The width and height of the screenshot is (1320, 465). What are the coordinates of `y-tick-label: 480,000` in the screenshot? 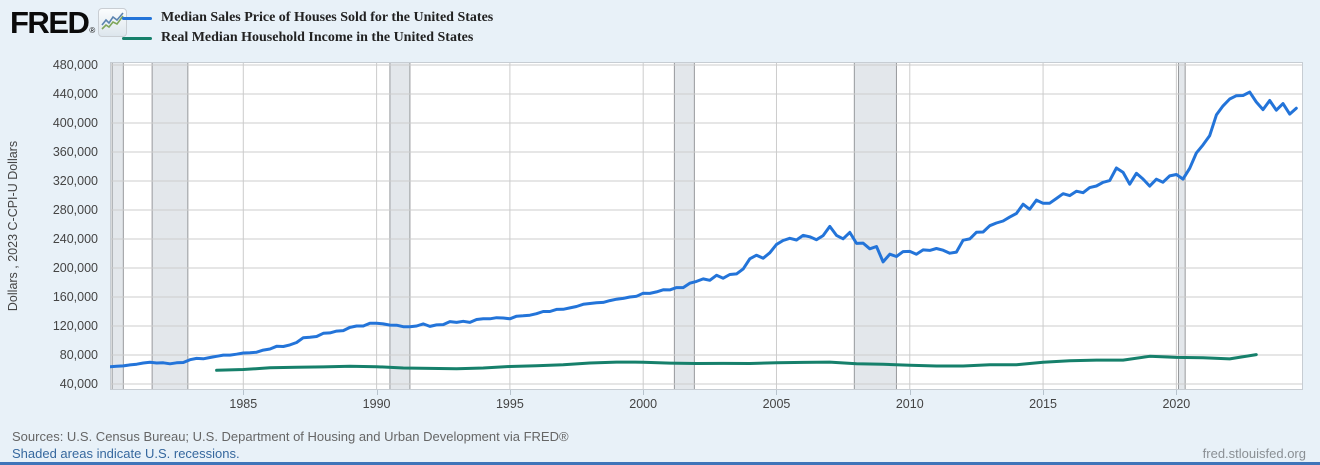 It's located at (75, 65).